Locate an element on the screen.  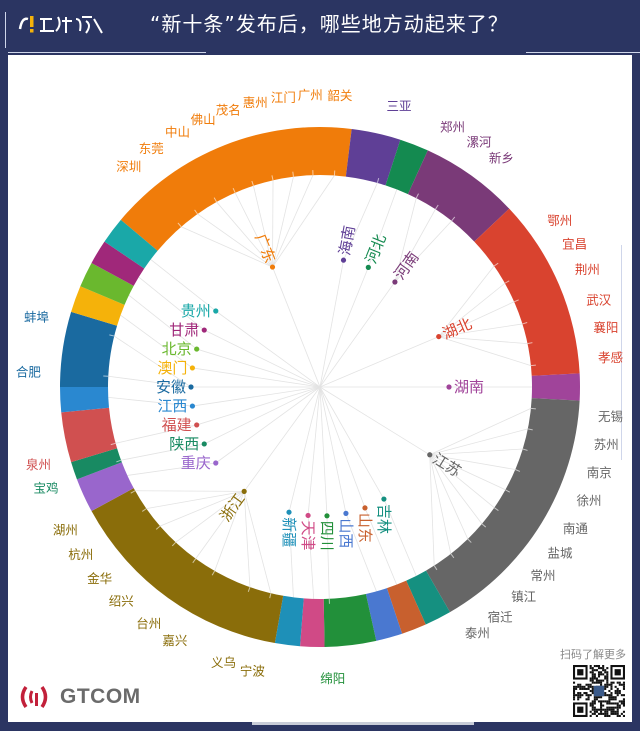
qr-center-logo is located at coordinates (599, 691).